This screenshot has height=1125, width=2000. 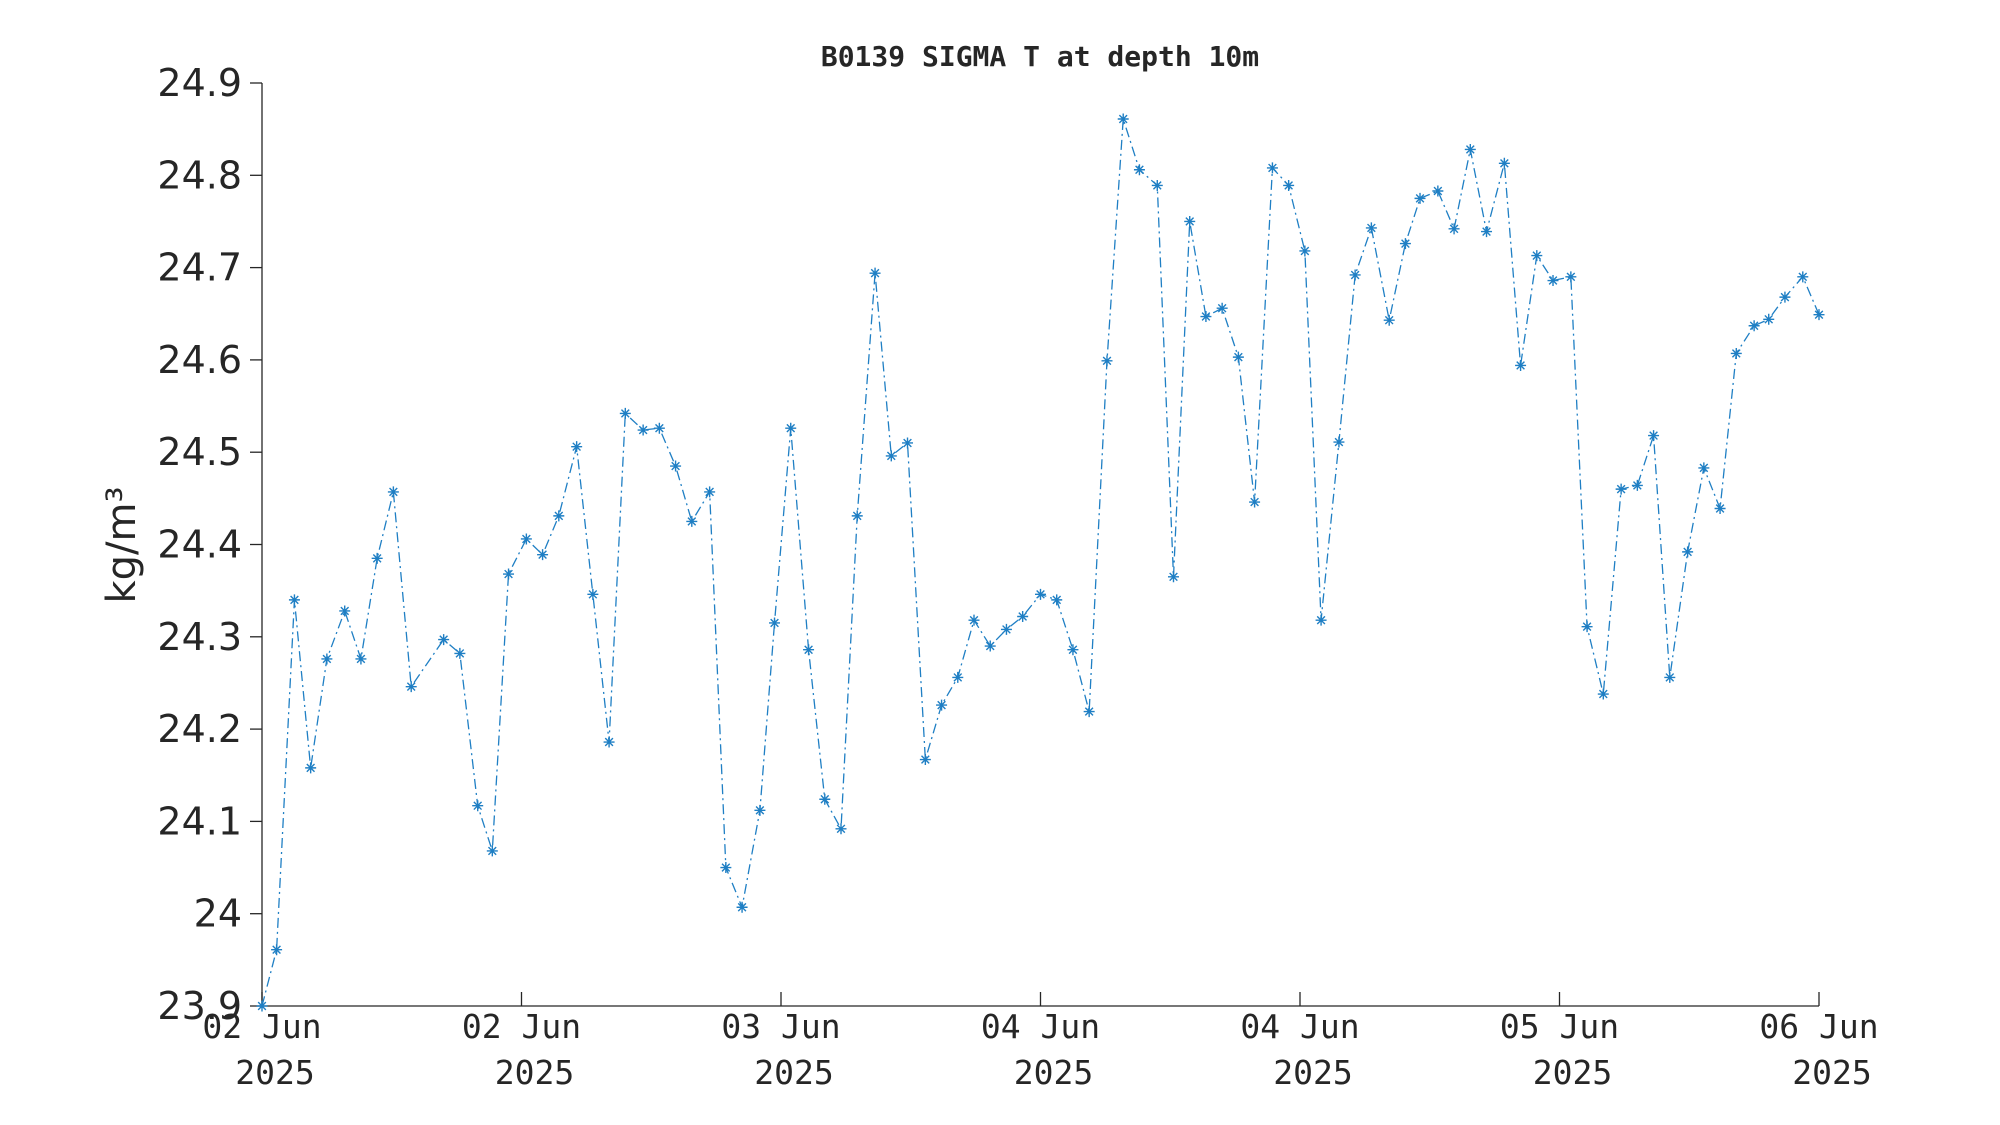 I want to click on y-tick-label: 24, so click(x=218, y=914).